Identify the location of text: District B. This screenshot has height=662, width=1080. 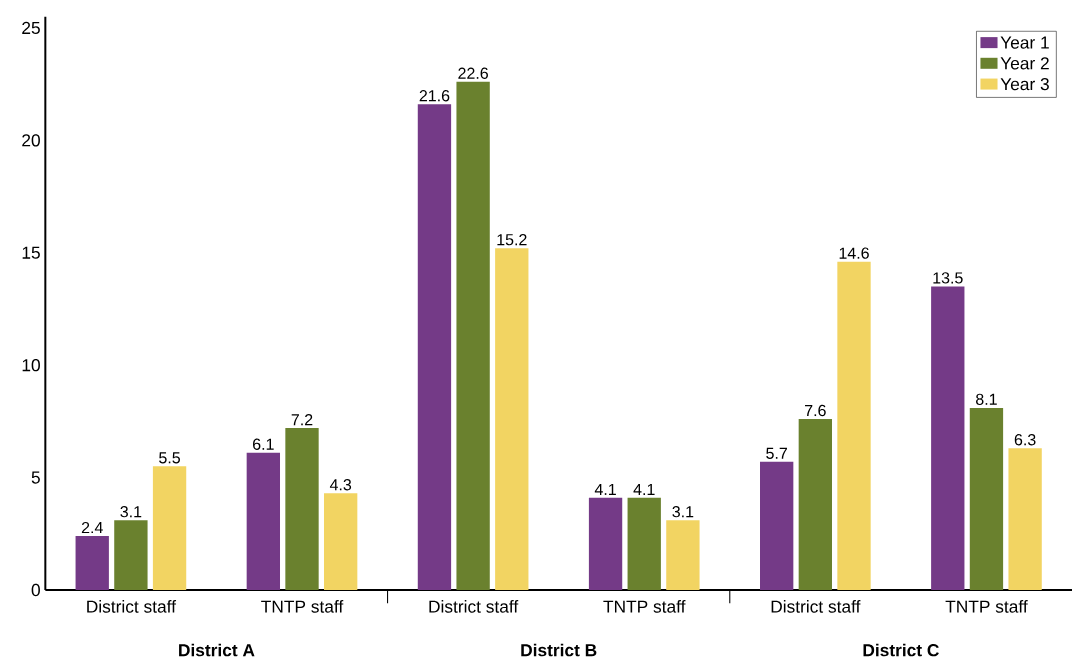
(559, 650).